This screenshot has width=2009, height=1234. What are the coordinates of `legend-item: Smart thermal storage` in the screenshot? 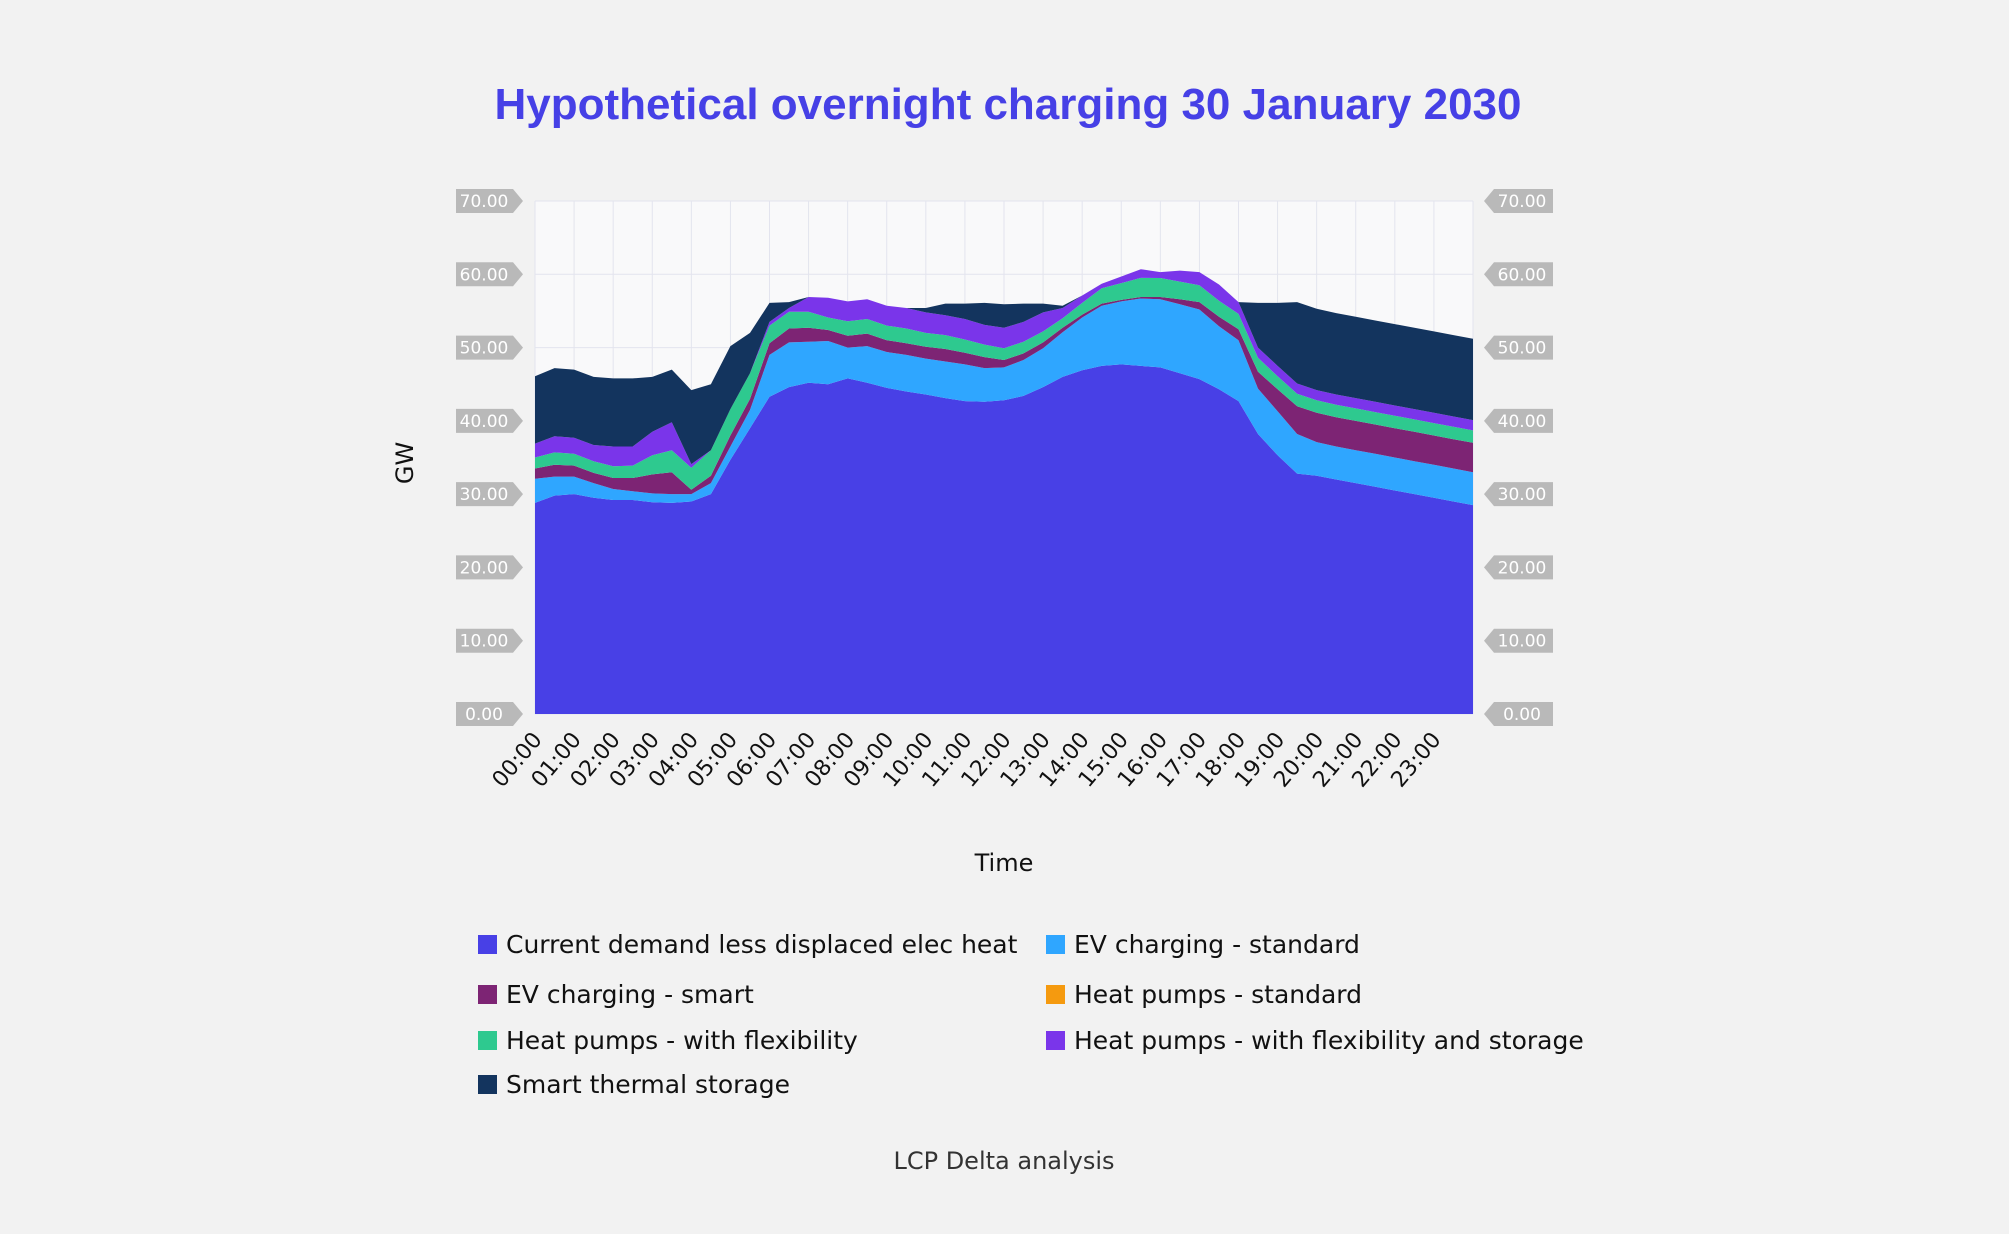 It's located at (634, 1084).